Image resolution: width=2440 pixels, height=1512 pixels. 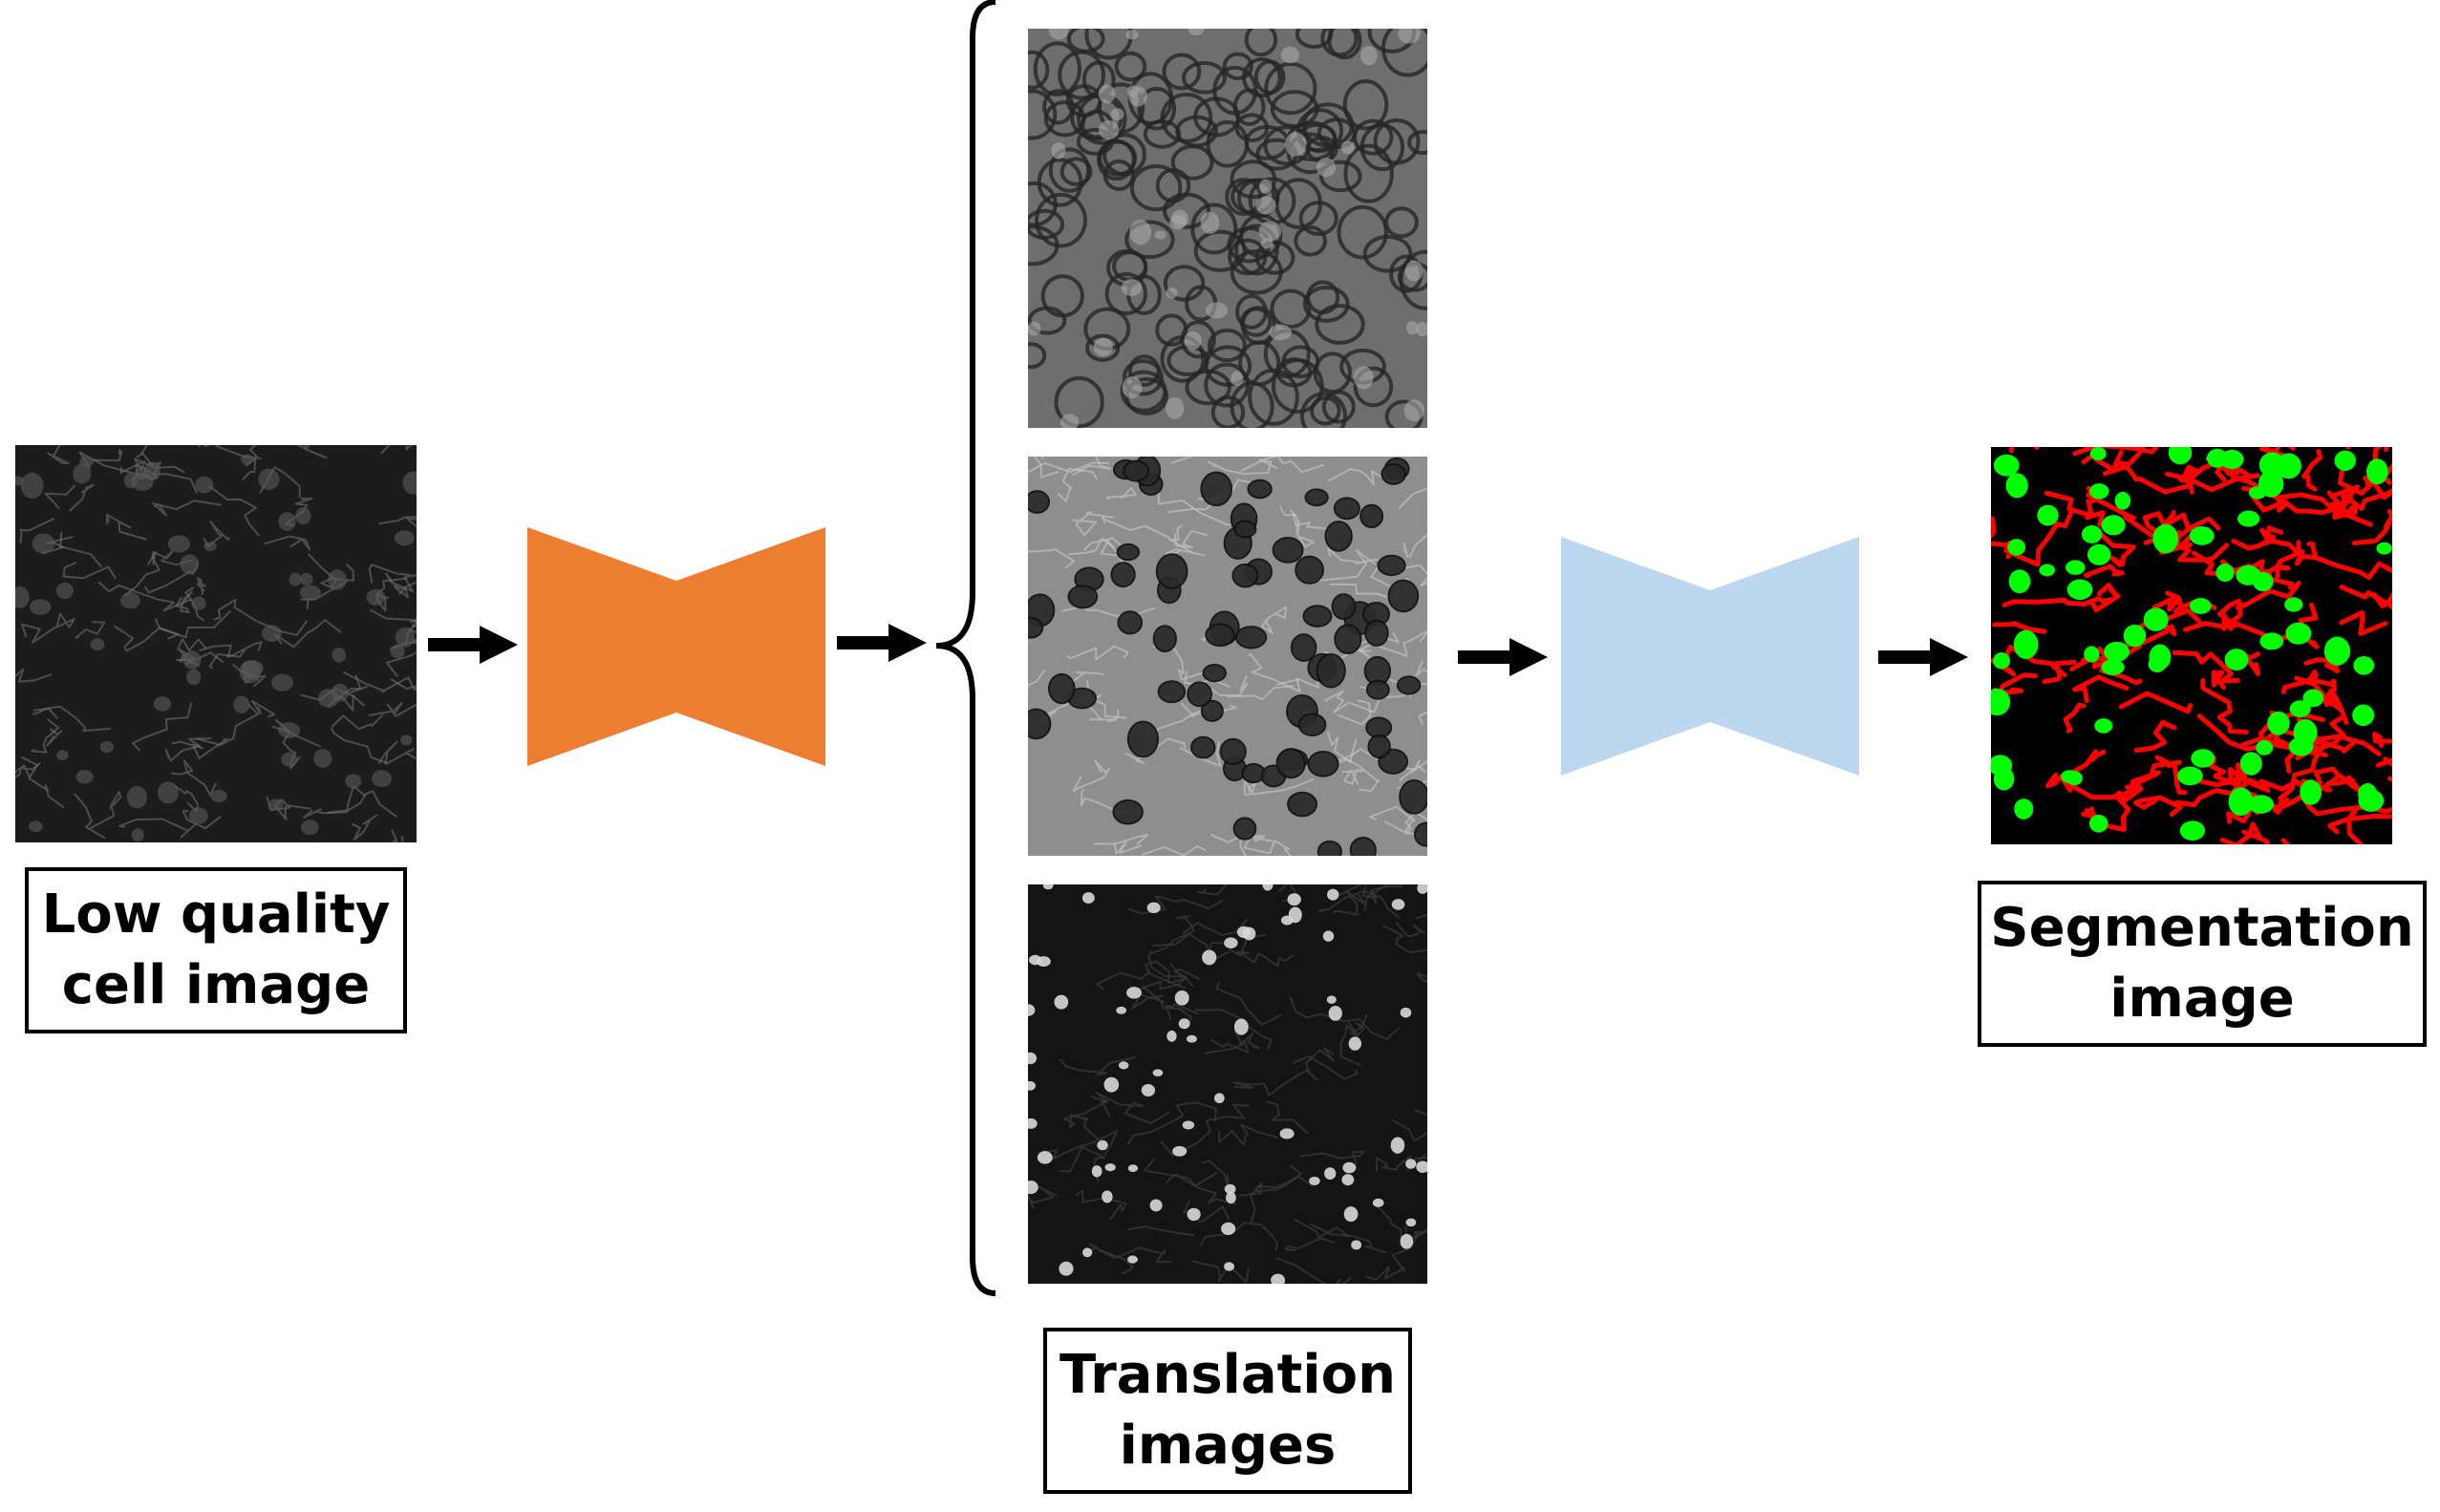 What do you see at coordinates (1227, 228) in the screenshot?
I see `translation-image-membrane` at bounding box center [1227, 228].